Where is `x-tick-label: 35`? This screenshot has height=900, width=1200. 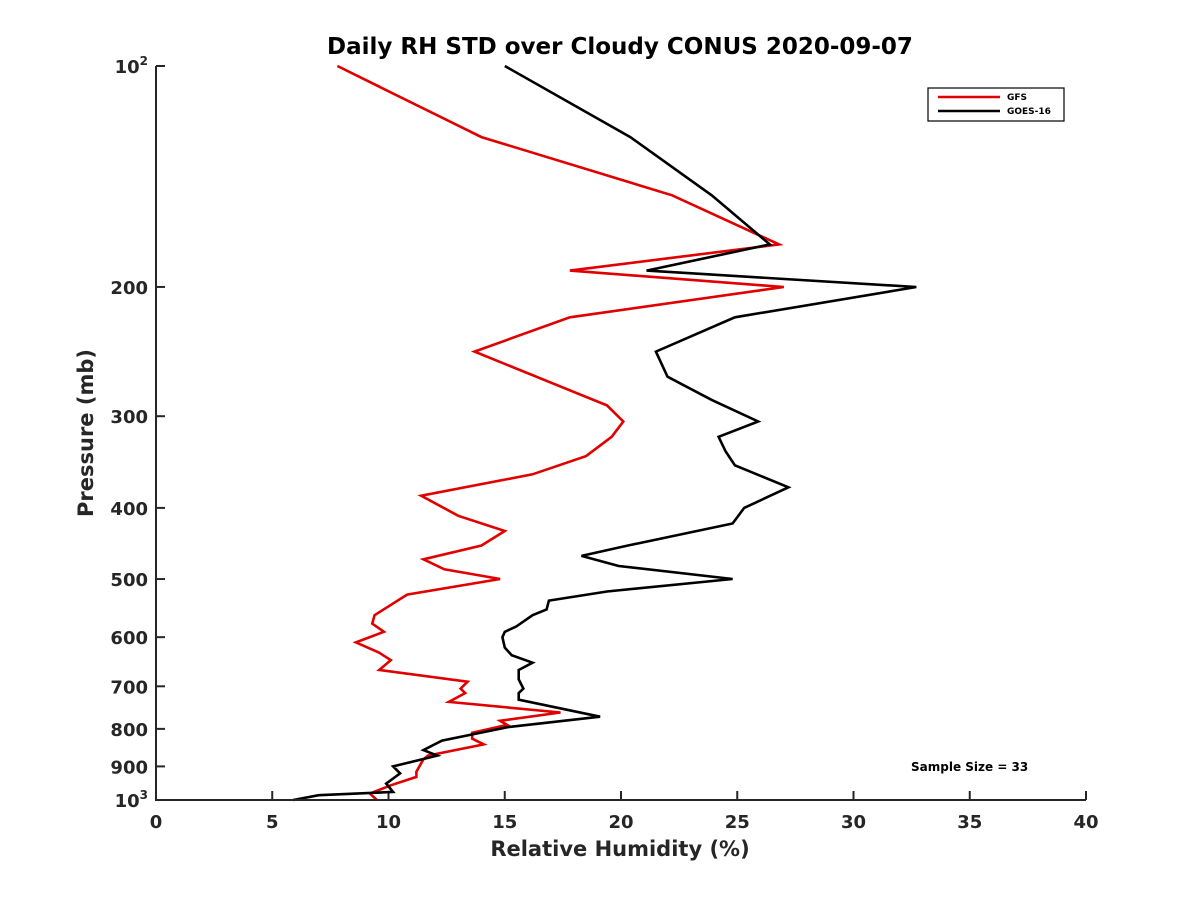 x-tick-label: 35 is located at coordinates (969, 822).